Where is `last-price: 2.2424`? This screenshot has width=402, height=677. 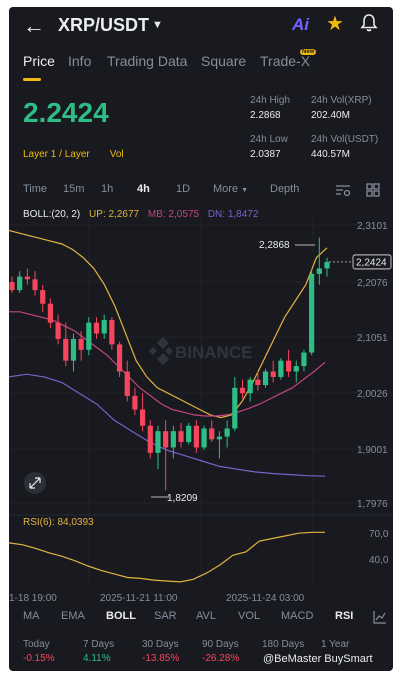 last-price: 2.2424 is located at coordinates (66, 112).